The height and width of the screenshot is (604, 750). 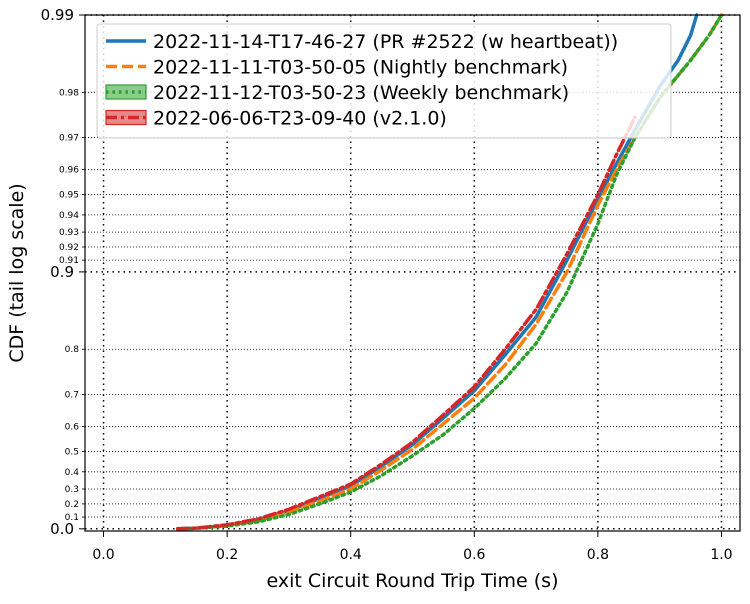 I want to click on x-tick-label: 0.0, so click(x=103, y=555).